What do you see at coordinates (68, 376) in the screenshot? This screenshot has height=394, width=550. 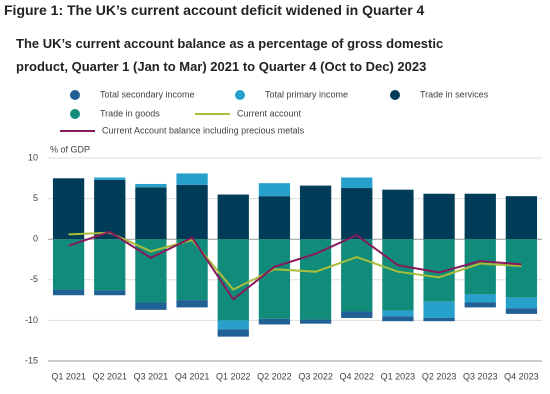 I see `x-tick-label: Q1 2021` at bounding box center [68, 376].